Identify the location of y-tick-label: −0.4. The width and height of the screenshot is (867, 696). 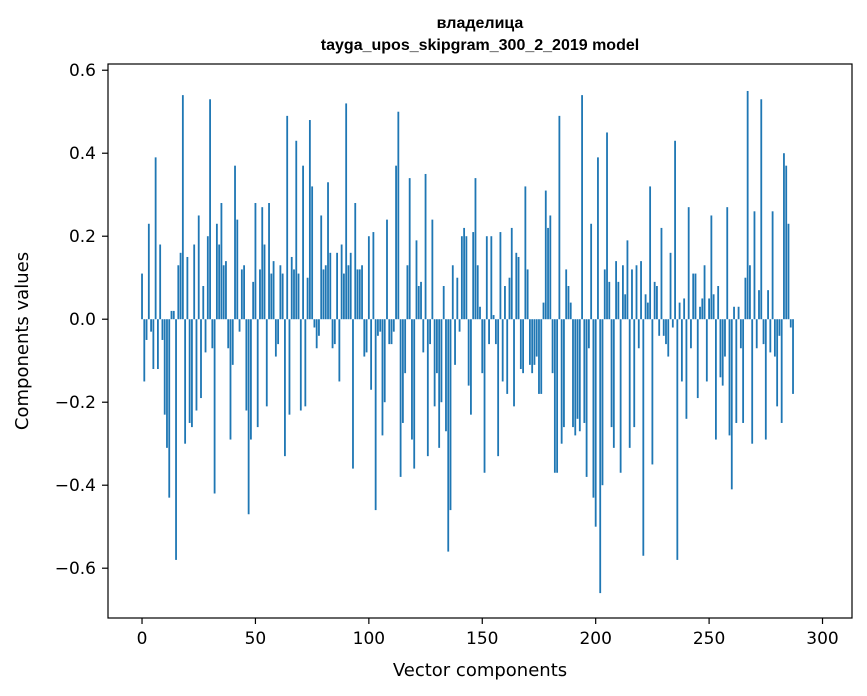
(75, 486).